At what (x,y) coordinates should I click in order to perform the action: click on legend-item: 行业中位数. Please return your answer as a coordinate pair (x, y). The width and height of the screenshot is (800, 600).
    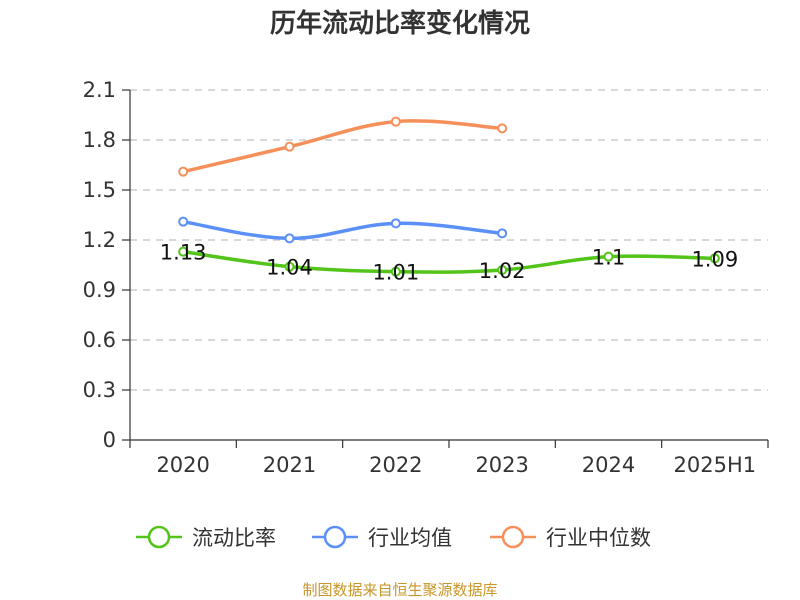
    Looking at the image, I should click on (570, 537).